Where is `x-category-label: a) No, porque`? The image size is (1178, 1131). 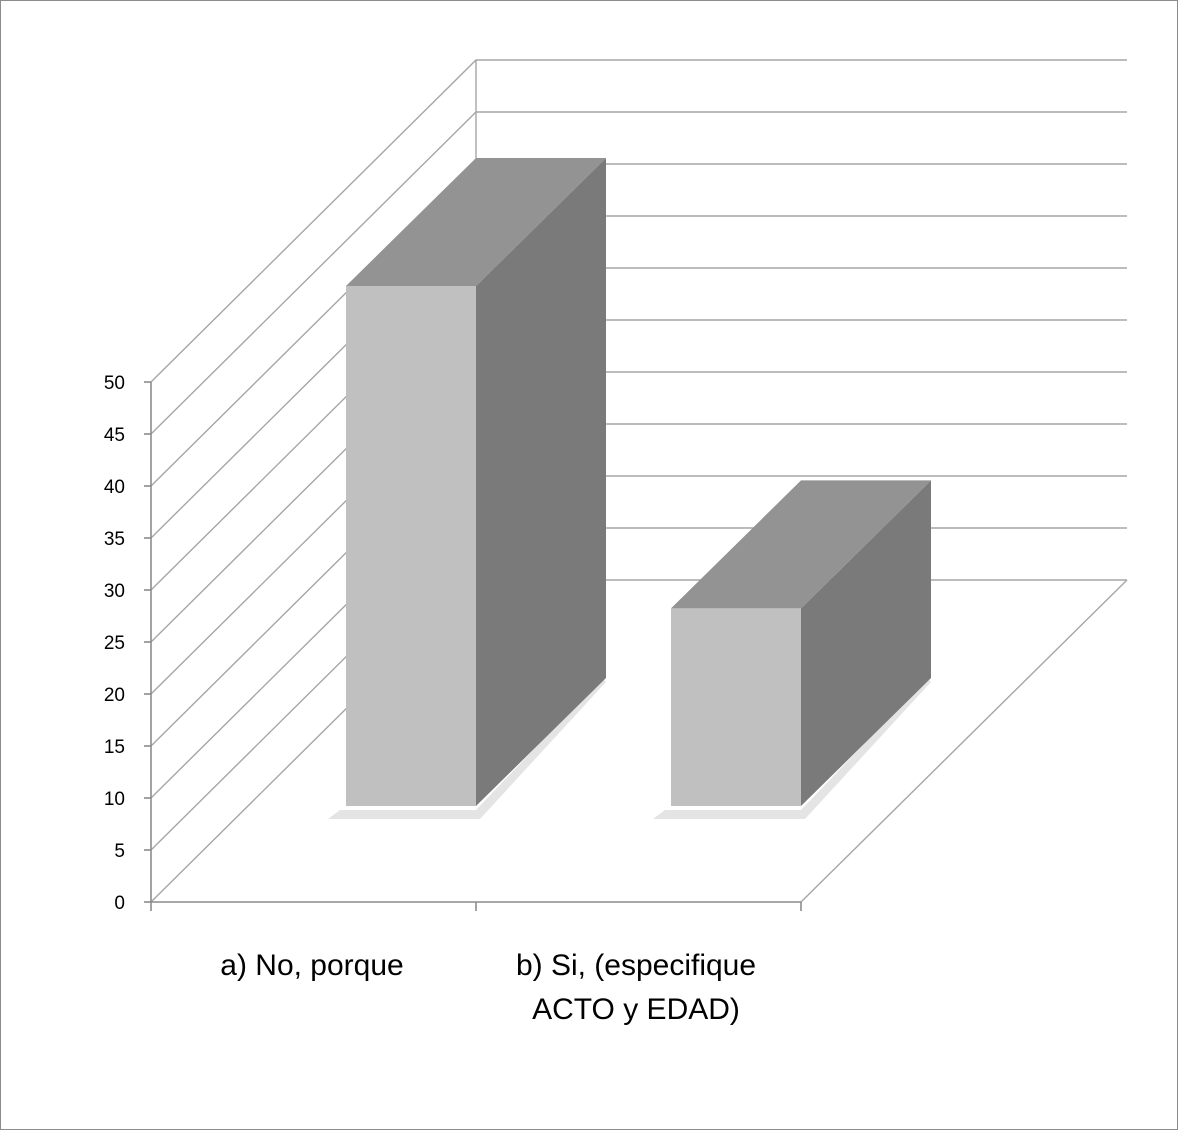 x-category-label: a) No, porque is located at coordinates (311, 965).